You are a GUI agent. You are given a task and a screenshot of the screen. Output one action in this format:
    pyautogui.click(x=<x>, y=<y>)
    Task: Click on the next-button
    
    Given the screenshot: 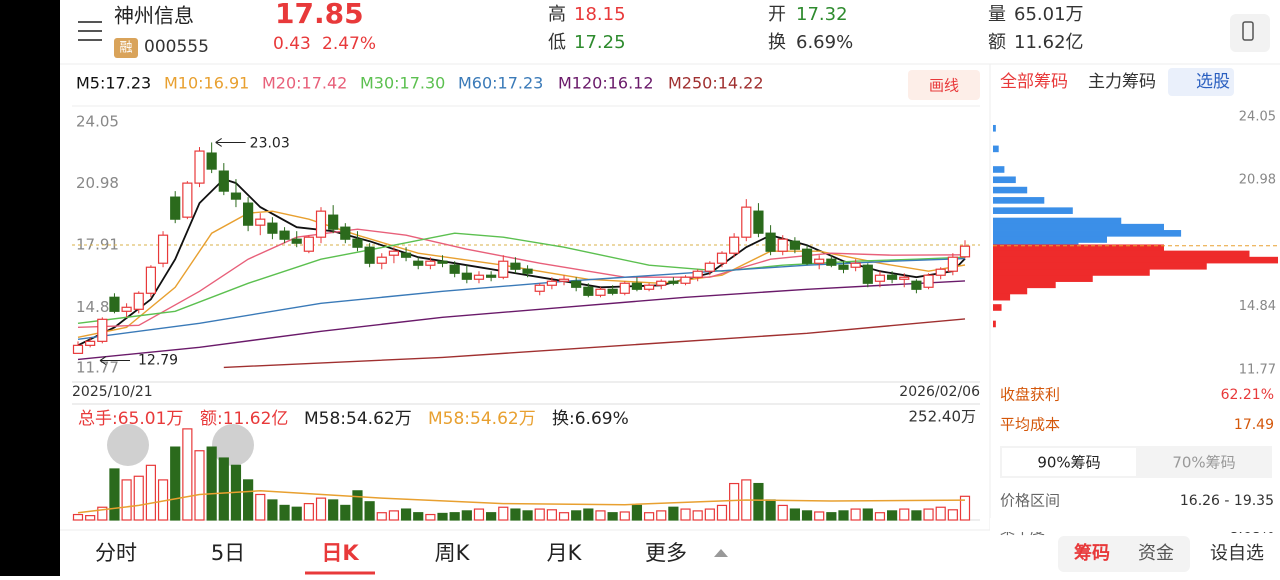 What is the action you would take?
    pyautogui.click(x=233, y=445)
    